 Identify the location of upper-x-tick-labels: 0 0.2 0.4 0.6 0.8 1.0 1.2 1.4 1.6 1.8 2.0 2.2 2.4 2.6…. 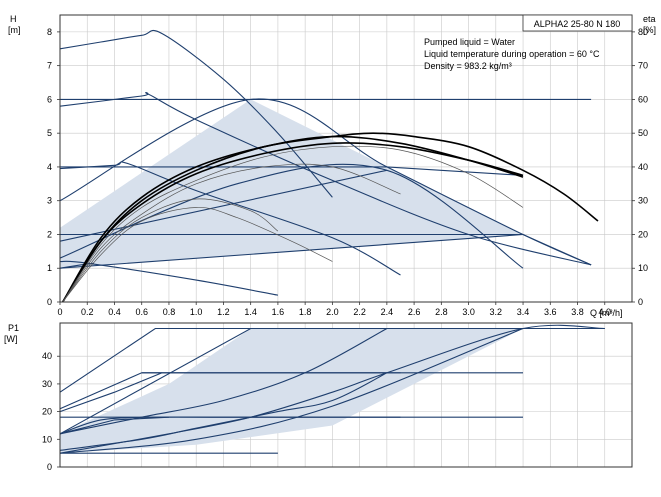
(334, 309).